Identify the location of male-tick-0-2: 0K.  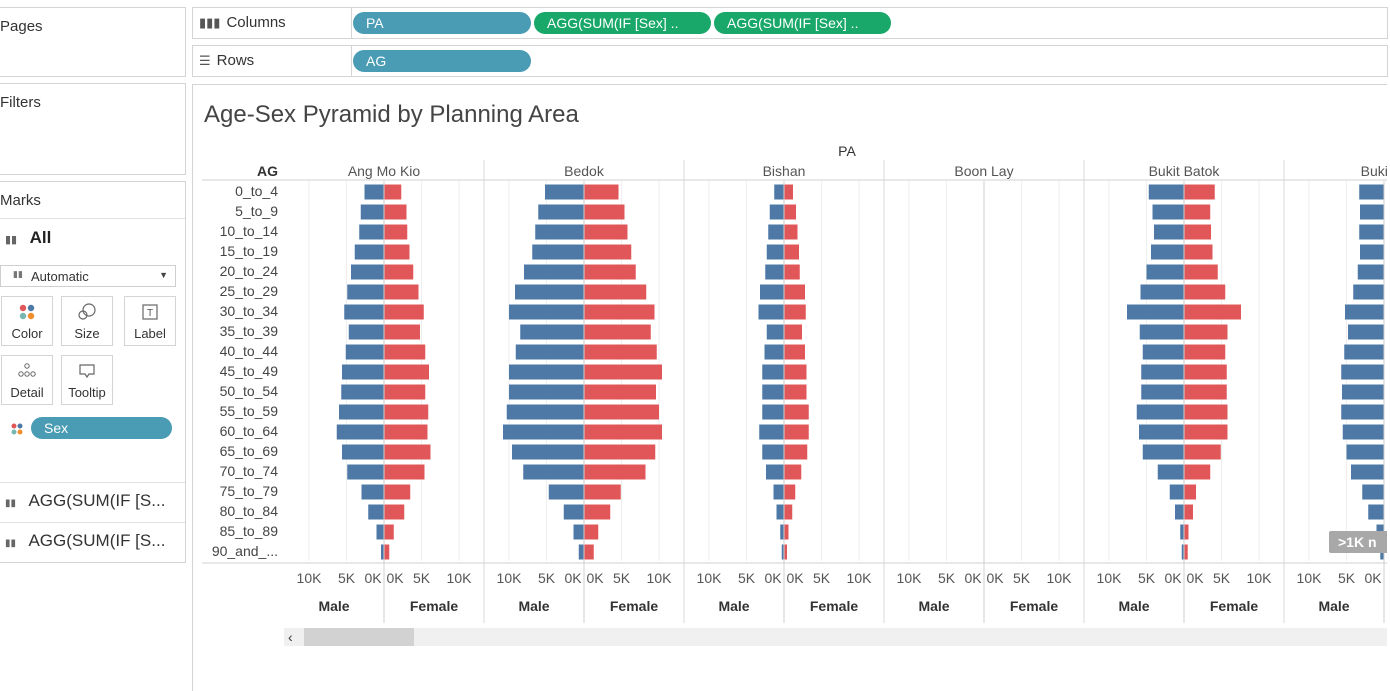
(373, 578).